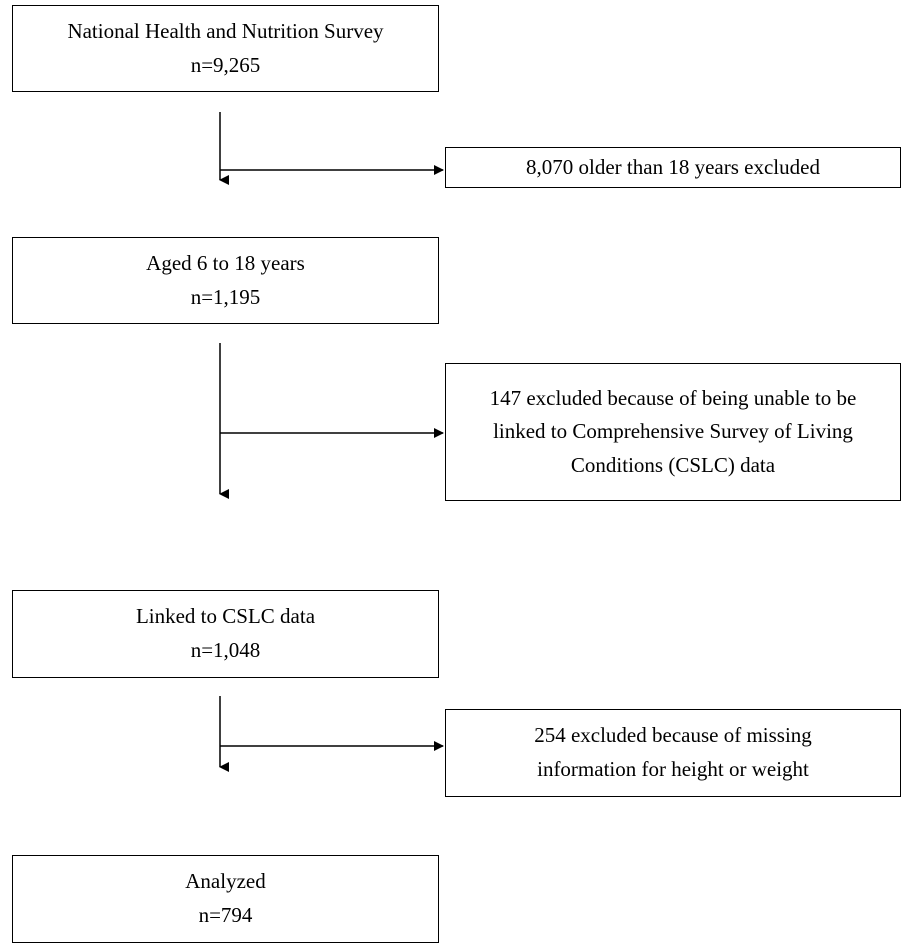  Describe the element at coordinates (673, 769) in the screenshot. I see `exclusion-3-line-2: information for height or weight` at that location.